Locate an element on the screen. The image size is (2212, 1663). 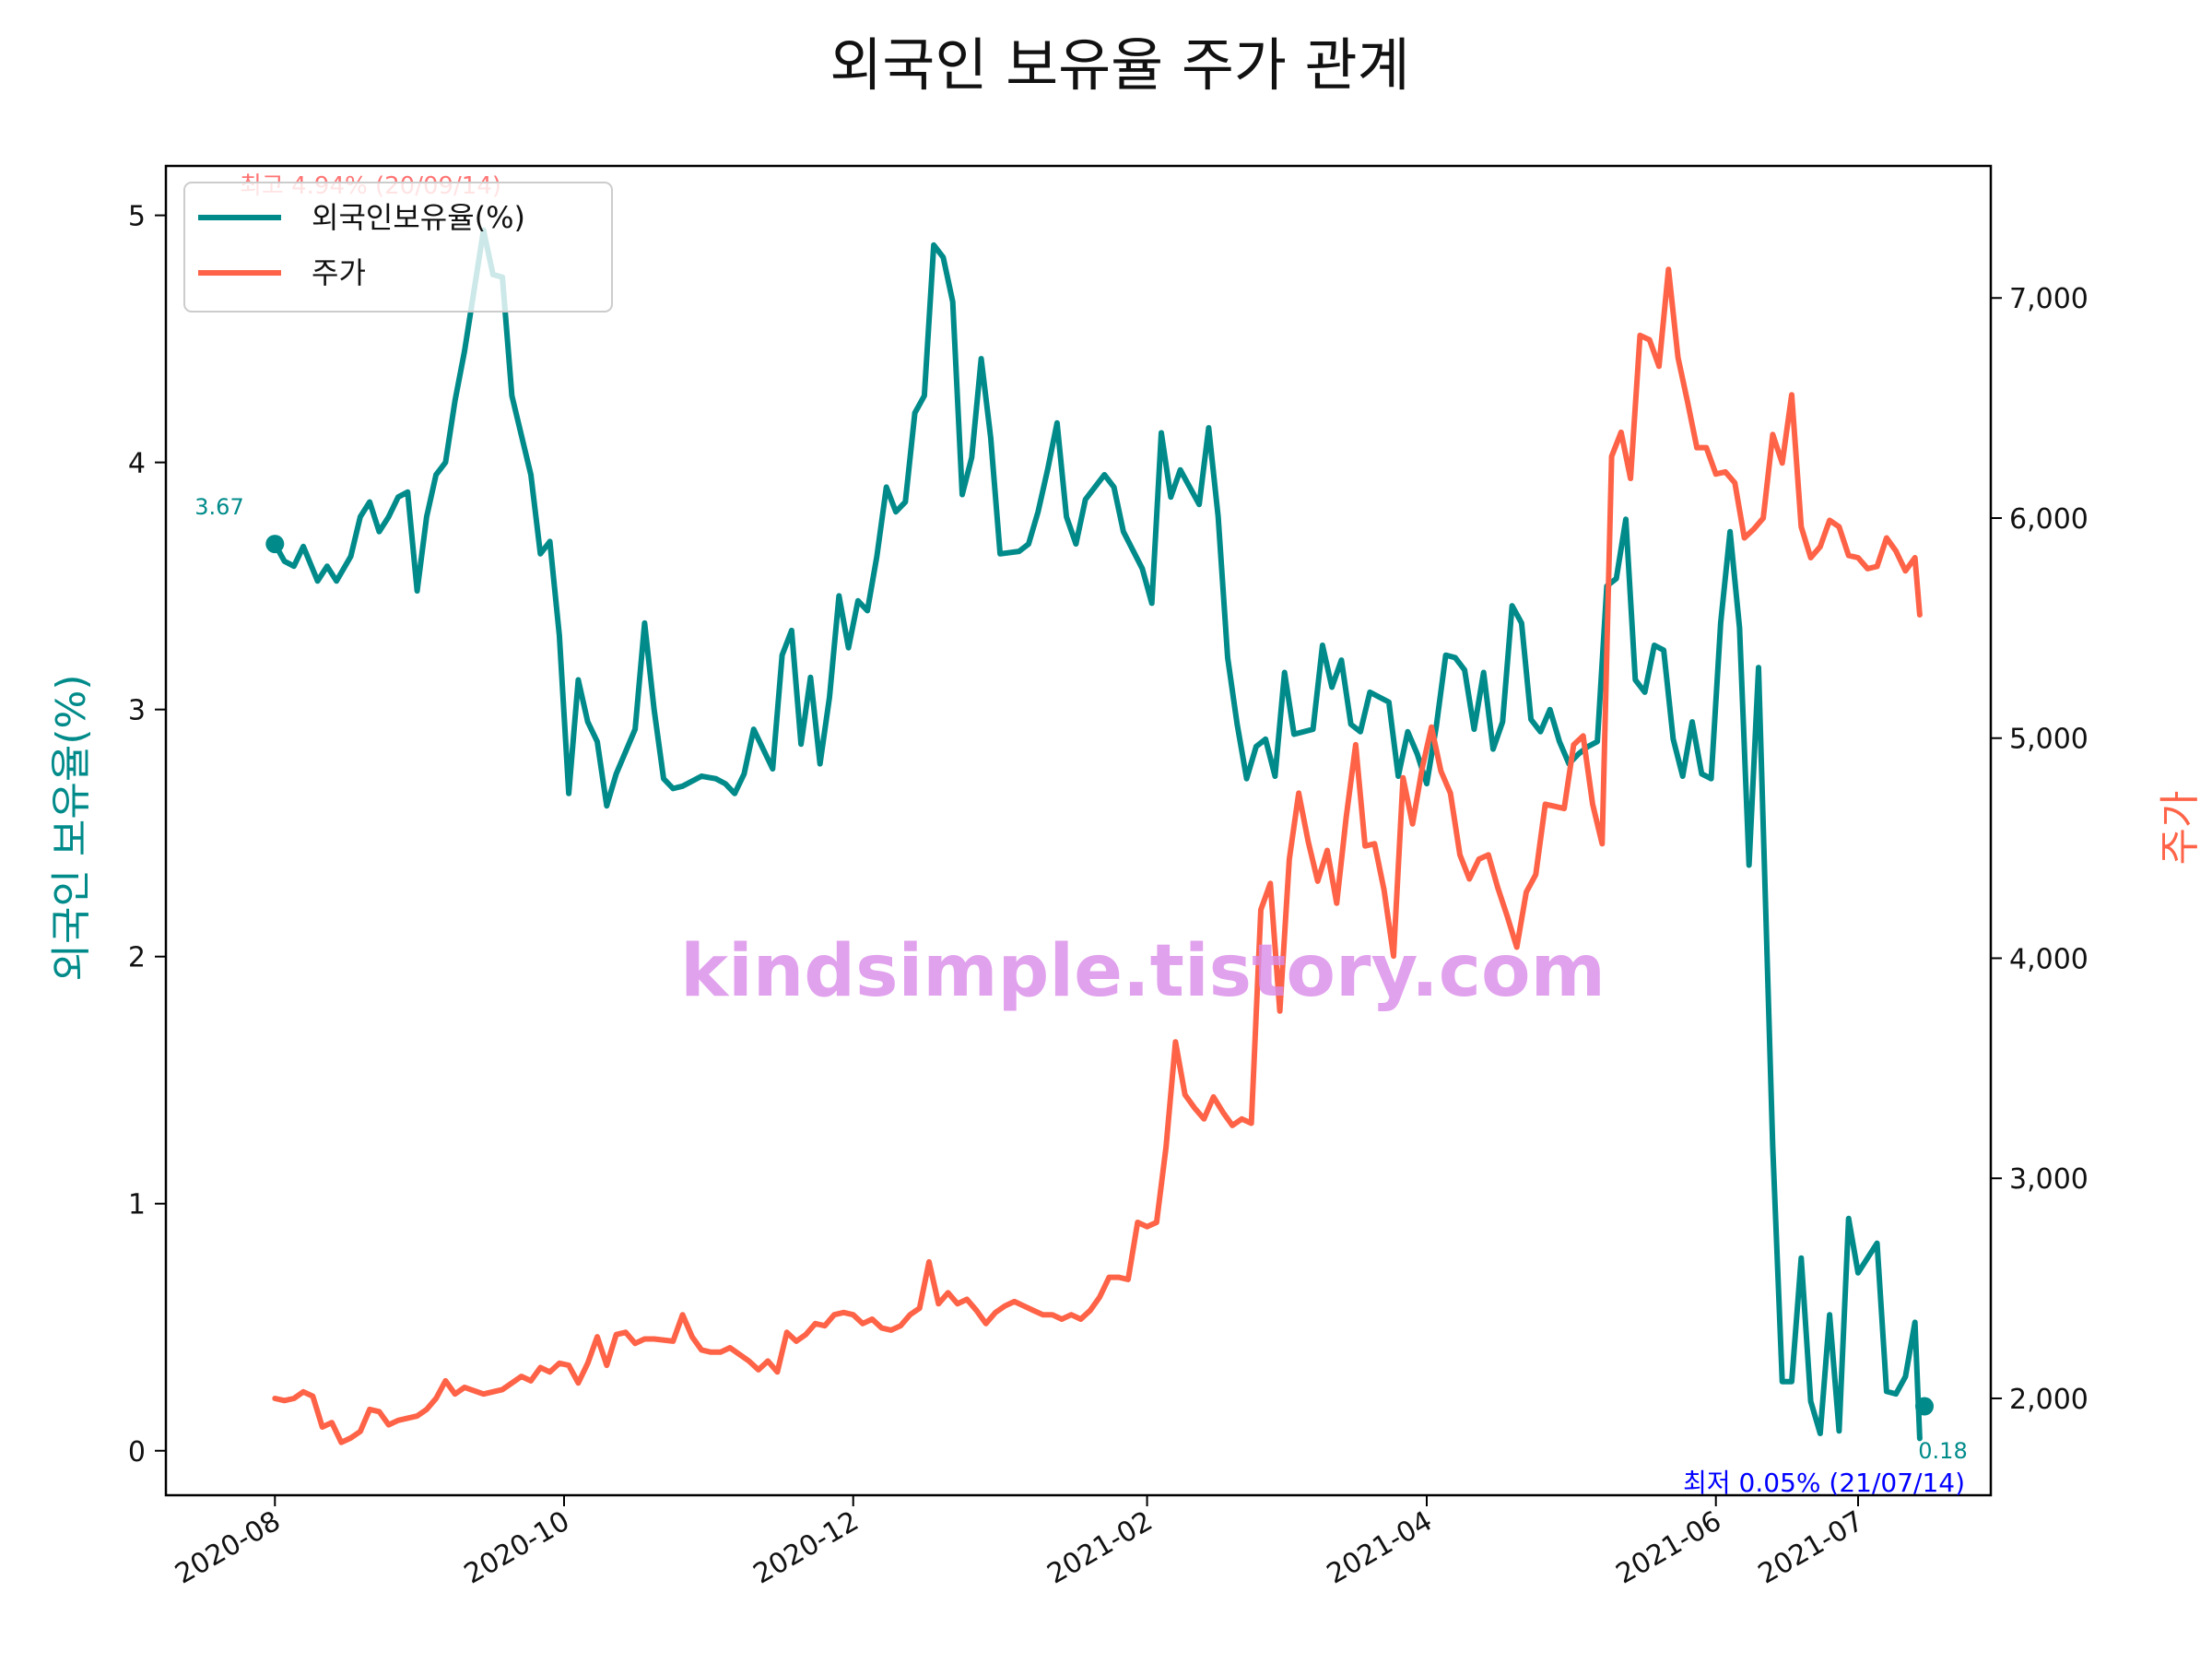
y-right-tick-label: 2,000 is located at coordinates (2048, 1400).